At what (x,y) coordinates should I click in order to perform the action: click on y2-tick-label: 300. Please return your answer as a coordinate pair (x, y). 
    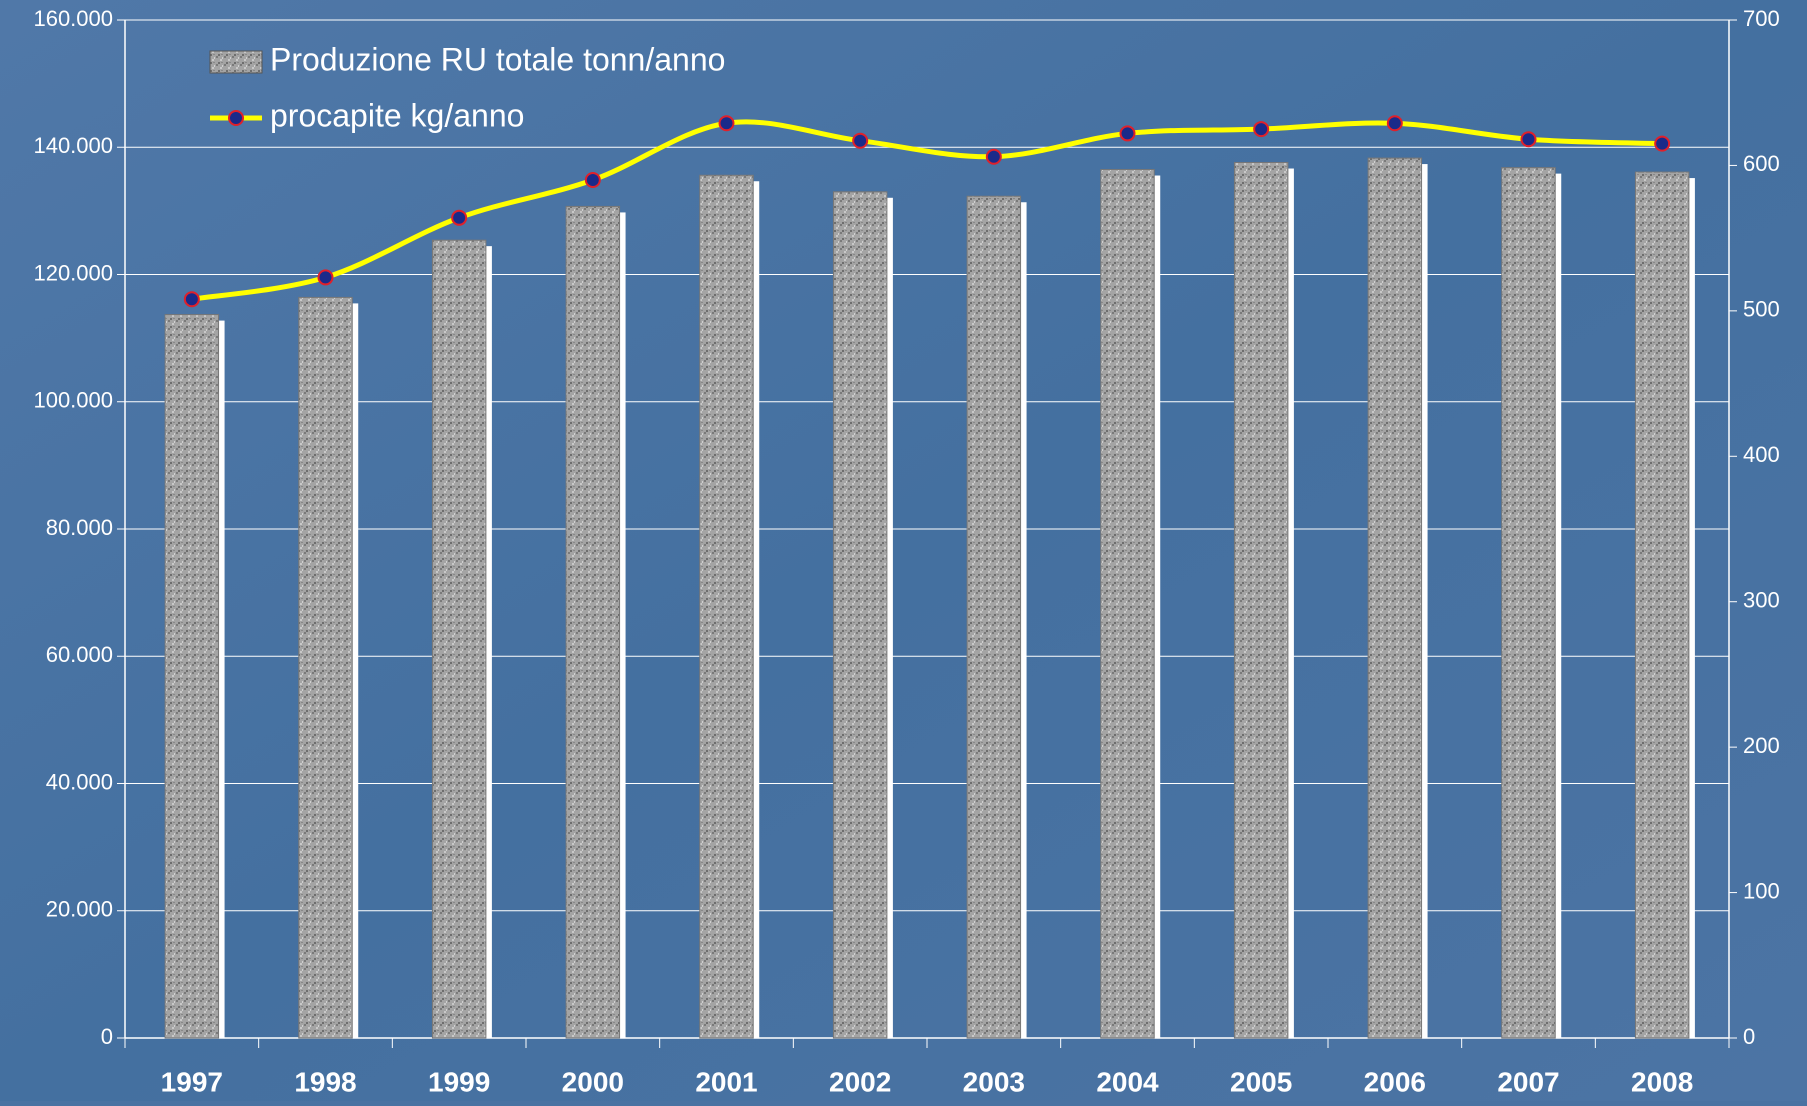
    Looking at the image, I should click on (1761, 600).